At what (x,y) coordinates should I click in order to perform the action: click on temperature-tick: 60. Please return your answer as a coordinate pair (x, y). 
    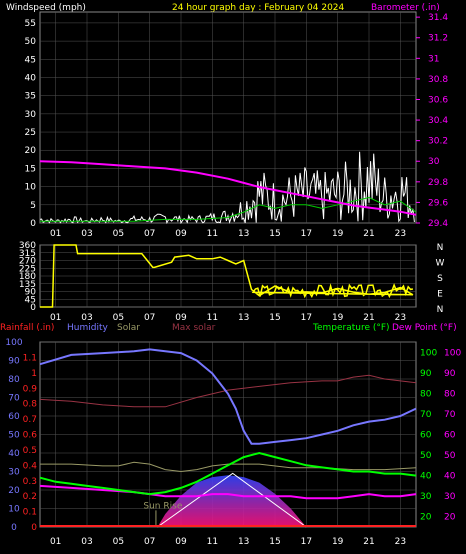
    Looking at the image, I should click on (426, 436).